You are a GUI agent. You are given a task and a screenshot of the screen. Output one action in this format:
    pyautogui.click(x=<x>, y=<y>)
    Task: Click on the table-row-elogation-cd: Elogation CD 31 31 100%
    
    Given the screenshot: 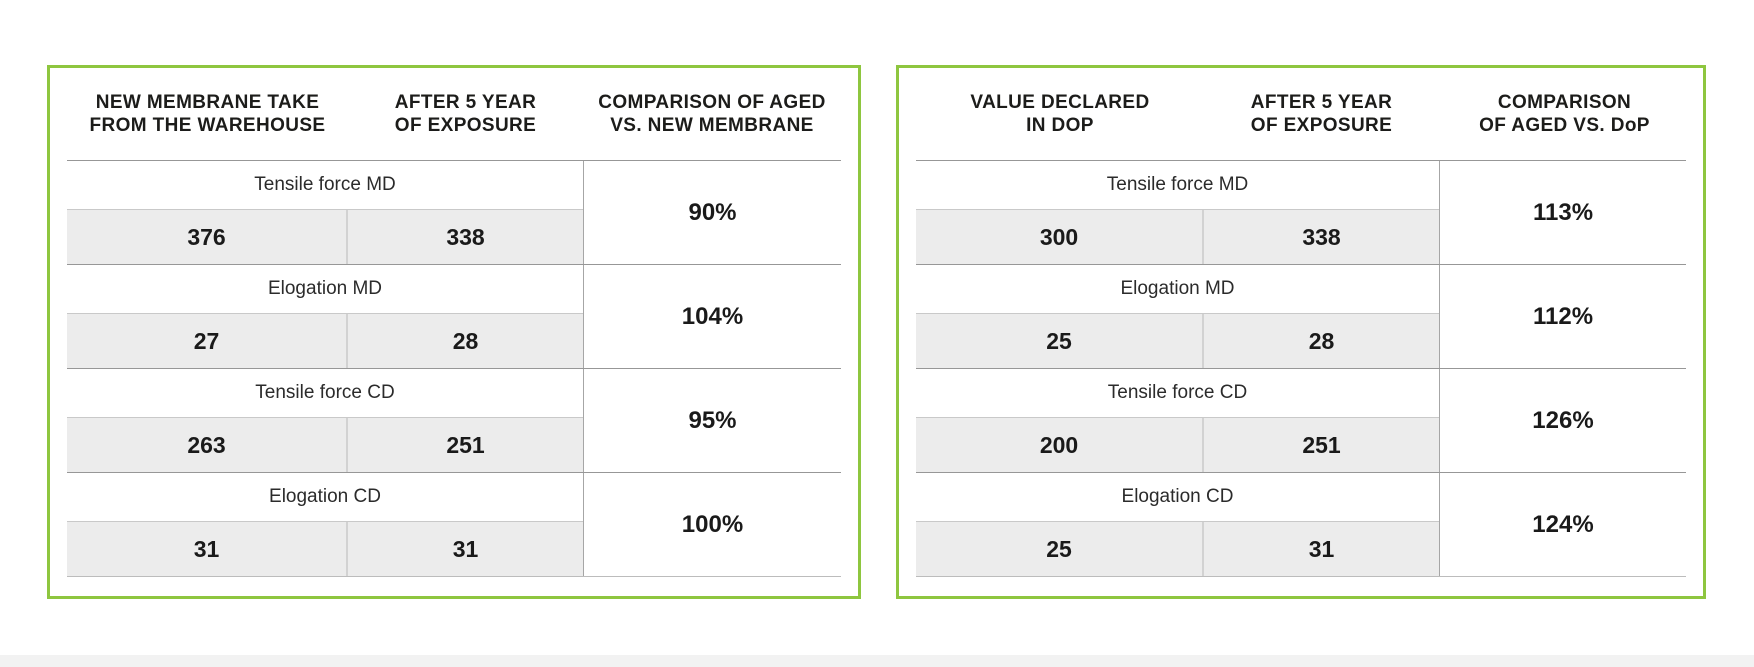 What is the action you would take?
    pyautogui.click(x=454, y=524)
    